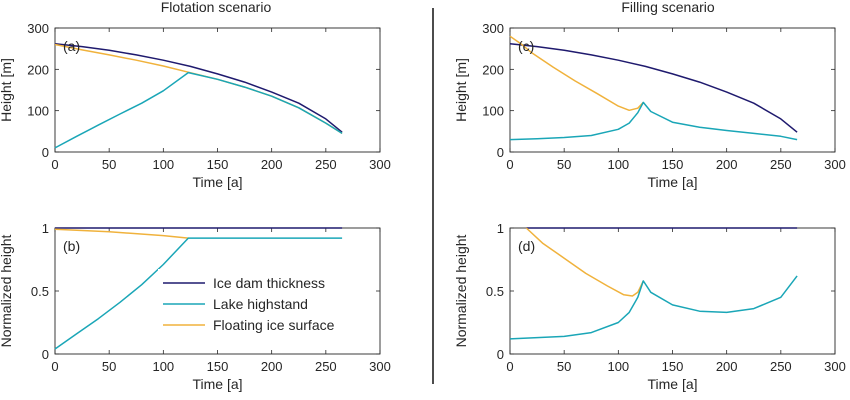 The image size is (850, 400). I want to click on legend-background, so click(261, 305).